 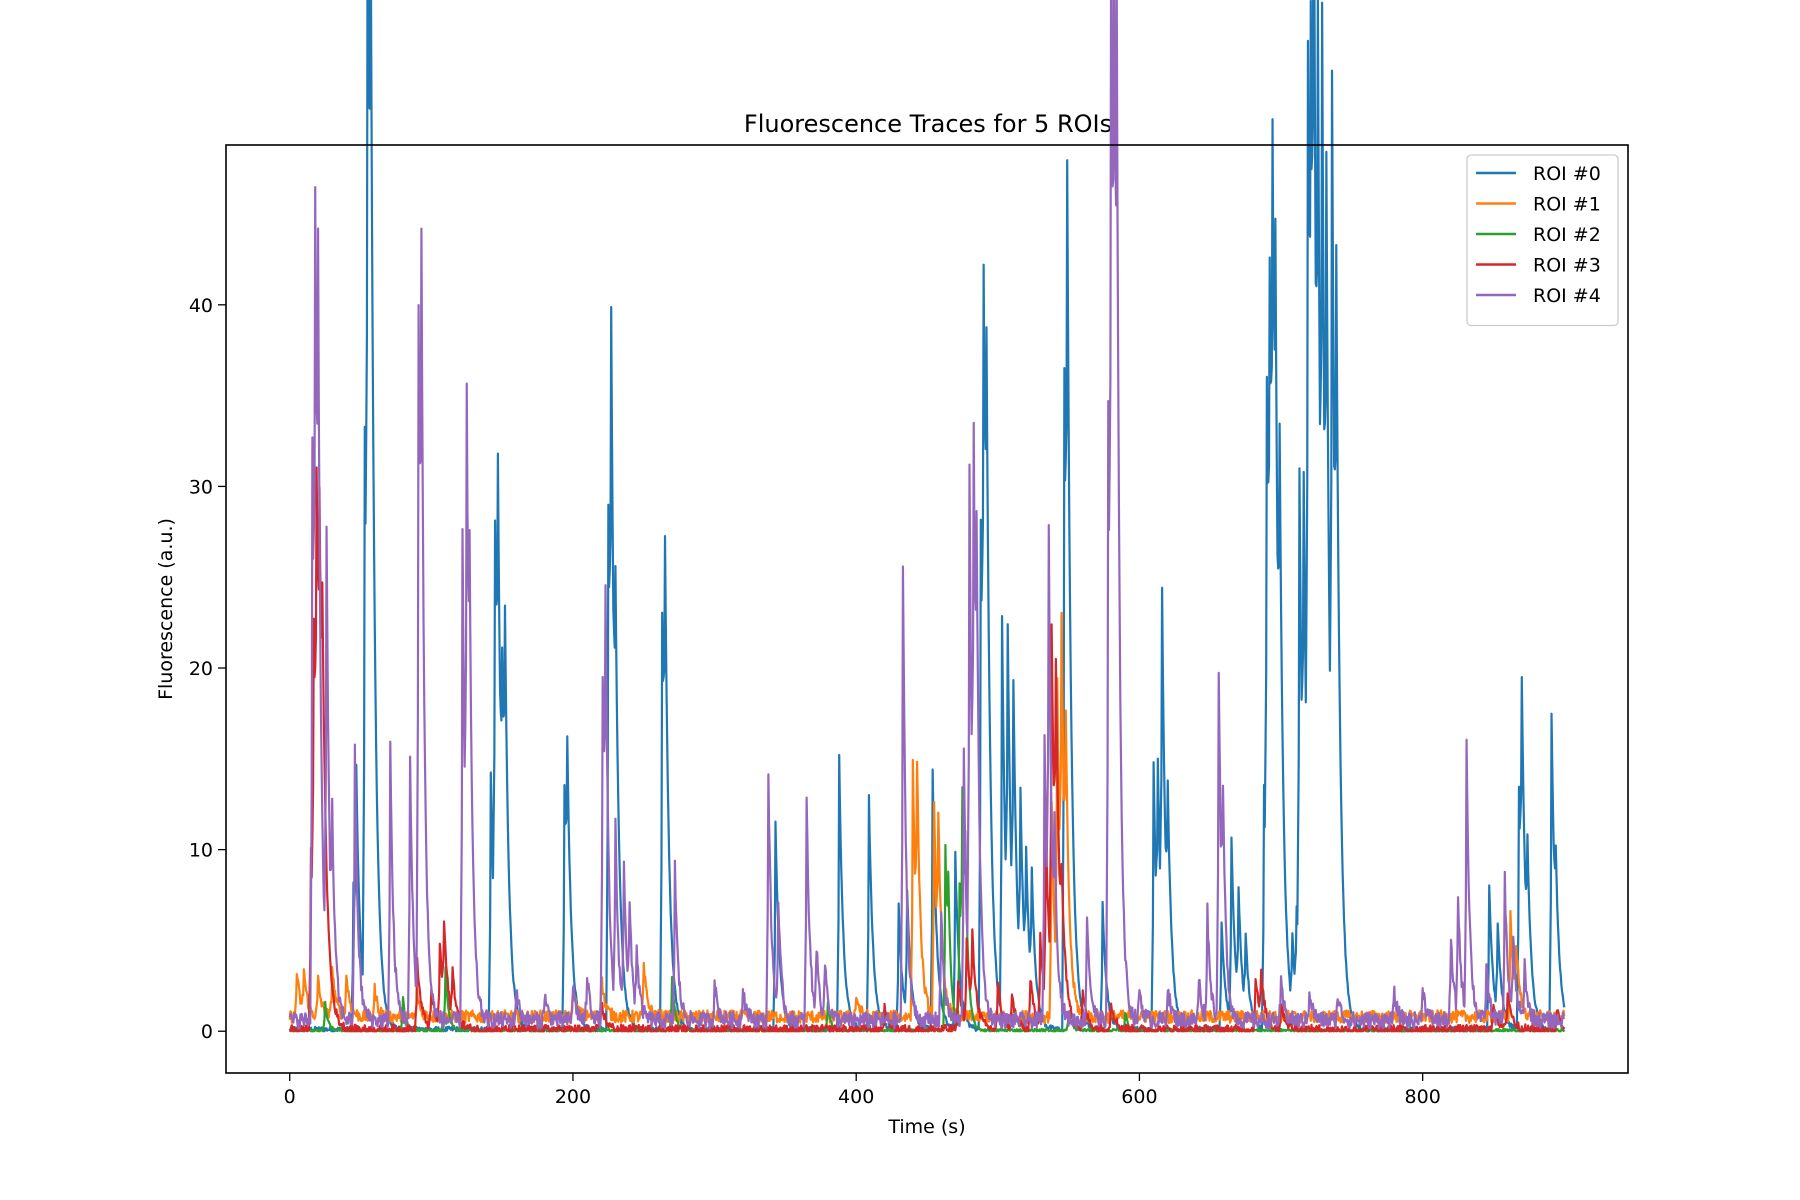 I want to click on legend-entry: ROI #4, so click(x=1567, y=296).